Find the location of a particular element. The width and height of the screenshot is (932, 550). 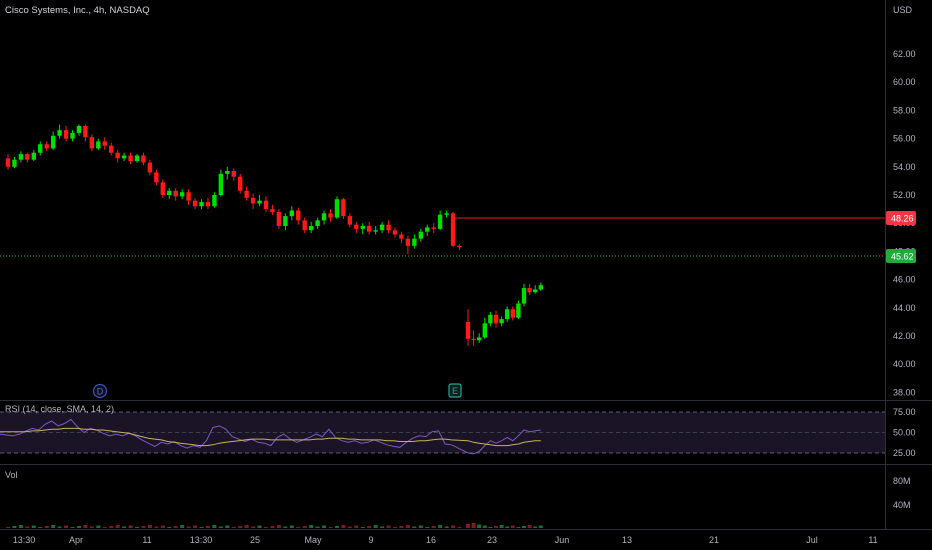

prev-close-badge is located at coordinates (901, 218).